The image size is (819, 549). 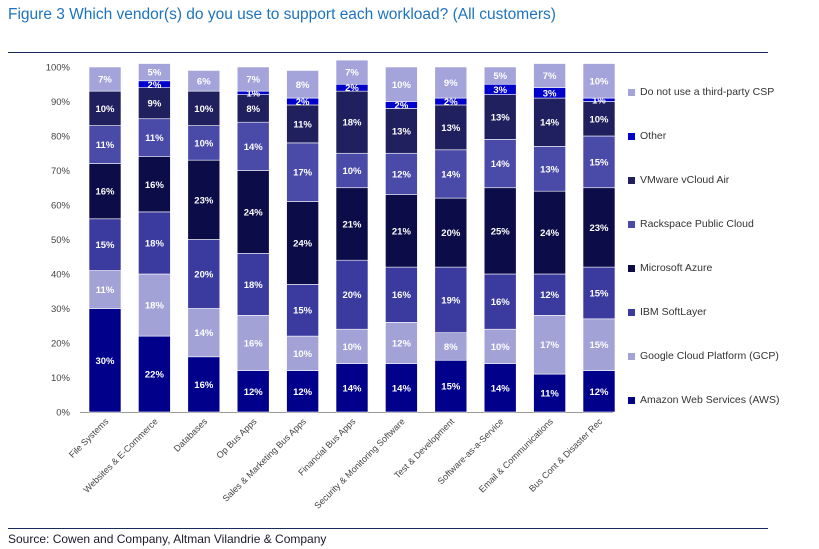 What do you see at coordinates (61, 102) in the screenshot?
I see `y-tick-label: 90%` at bounding box center [61, 102].